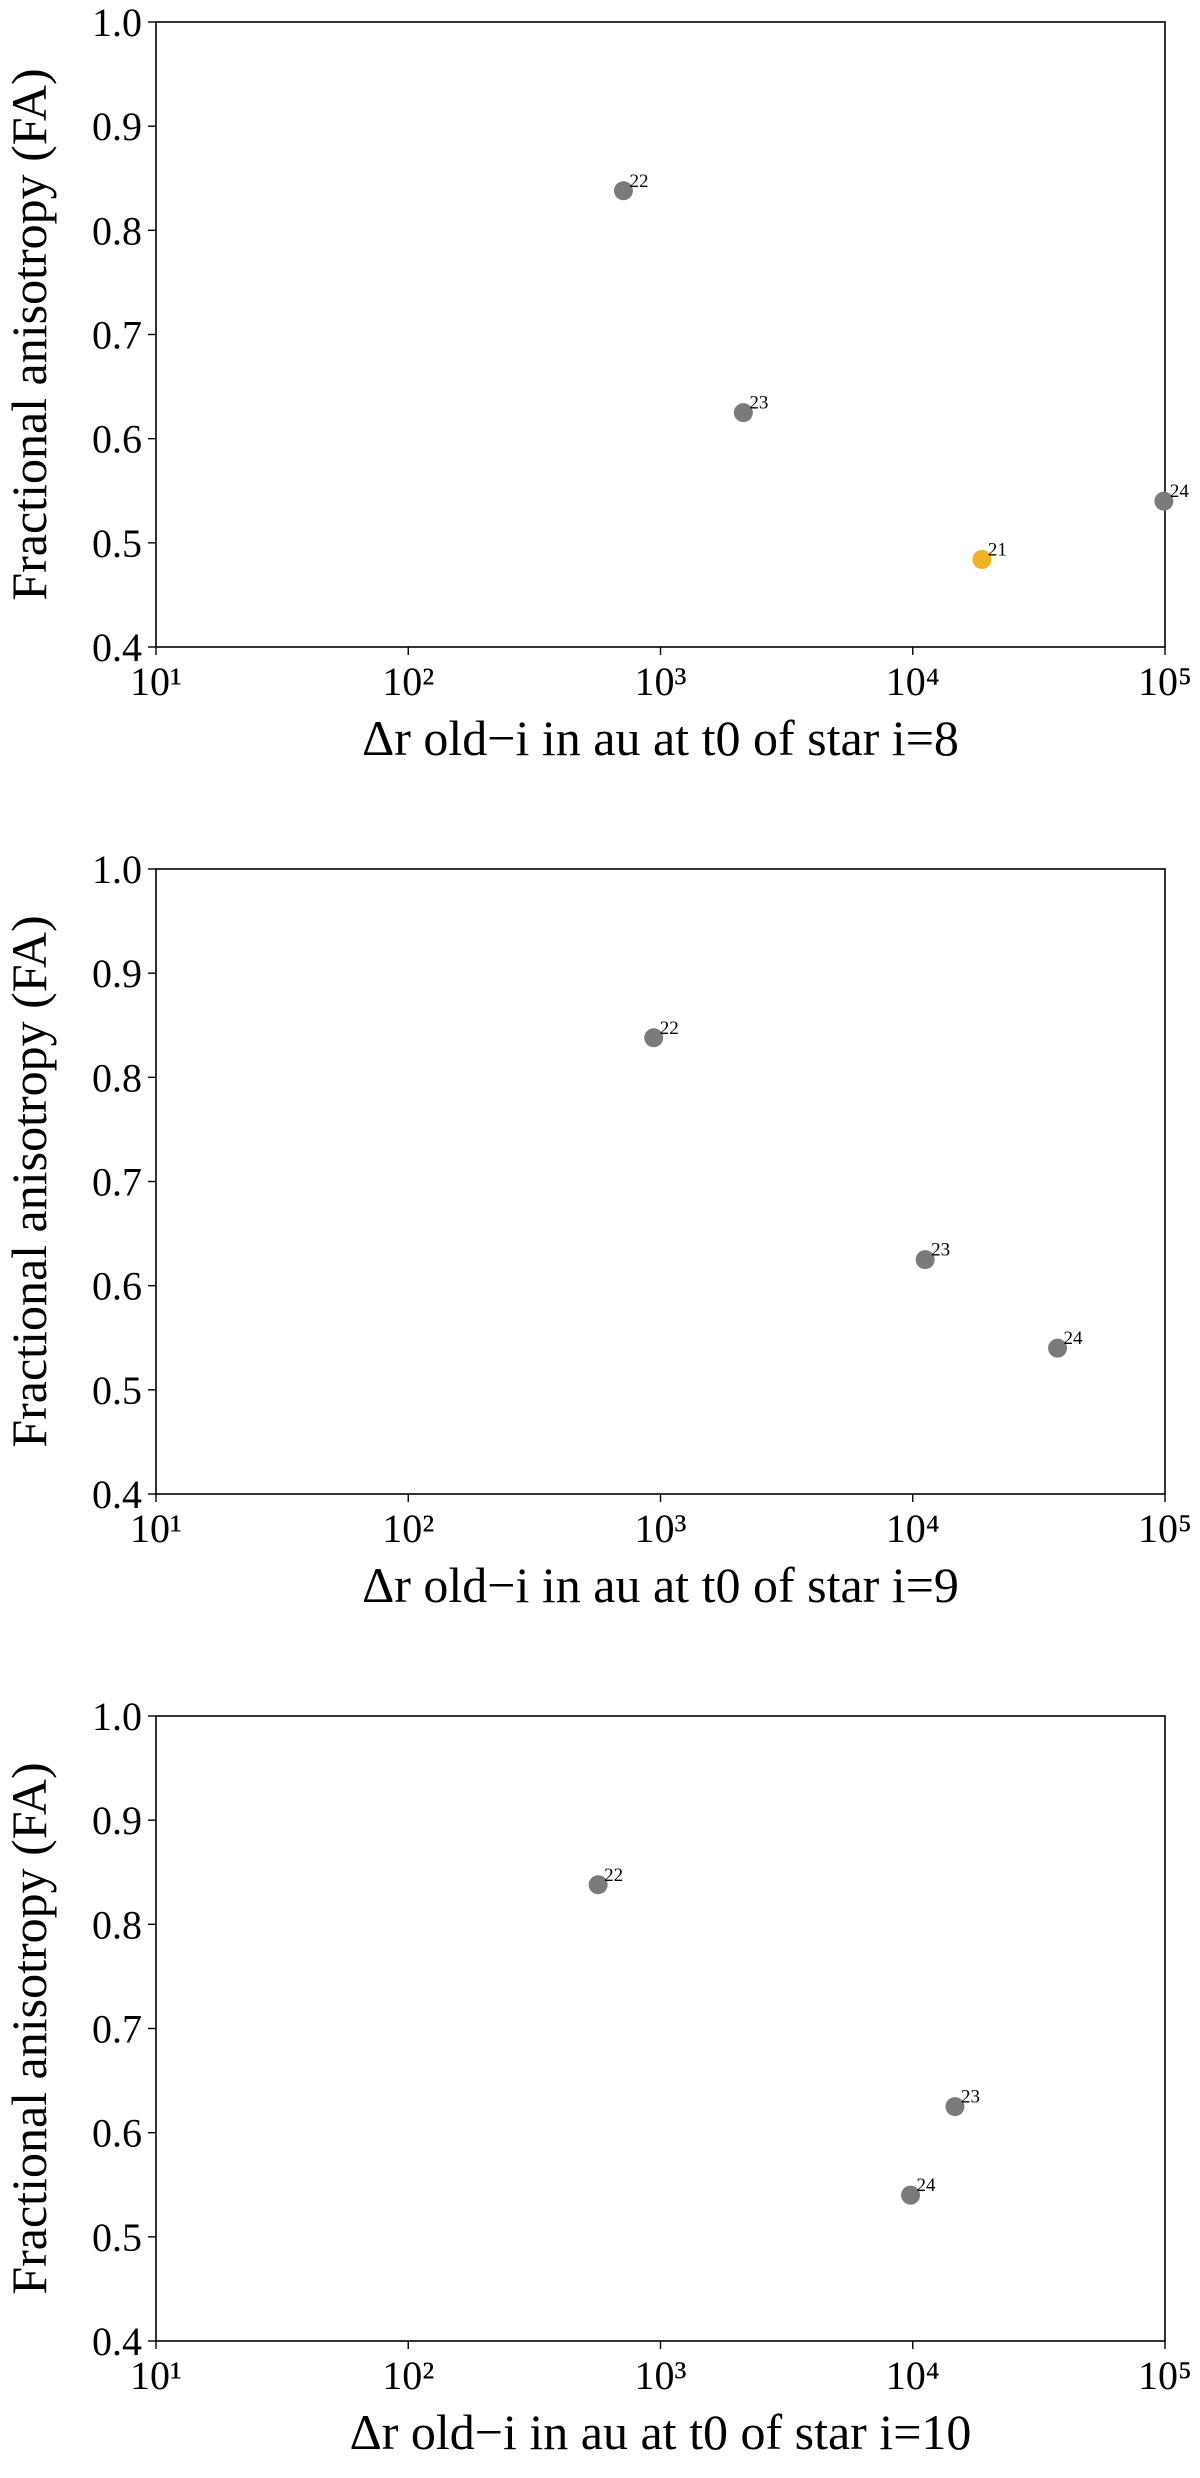  What do you see at coordinates (661, 2432) in the screenshot?
I see `x-axis-label: Δr old−i in au at t0 of star i=10` at bounding box center [661, 2432].